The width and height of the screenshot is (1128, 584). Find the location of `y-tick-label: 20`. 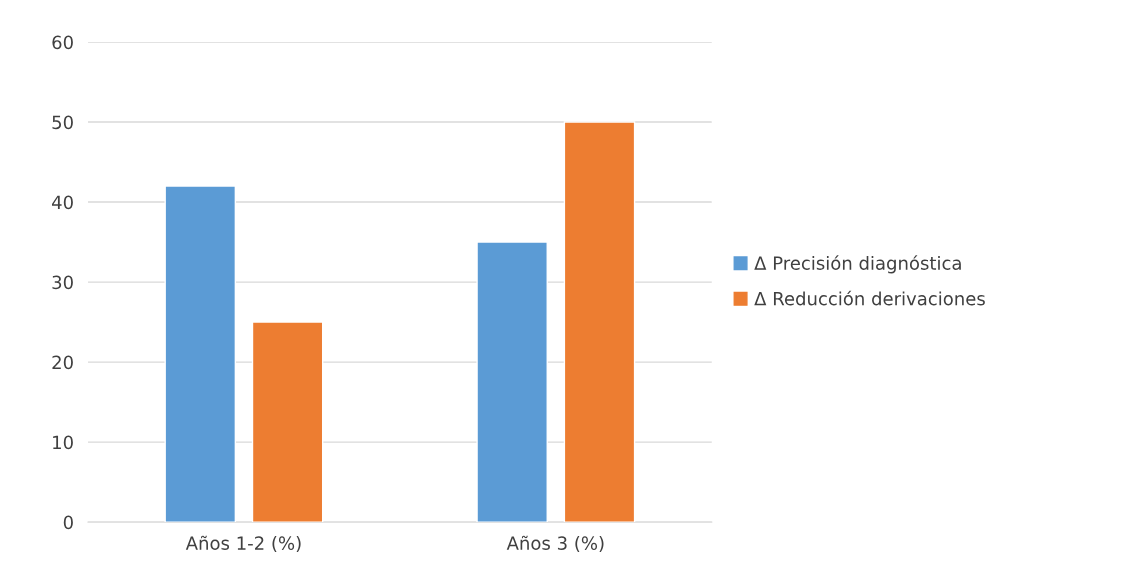

y-tick-label: 20 is located at coordinates (62, 362).